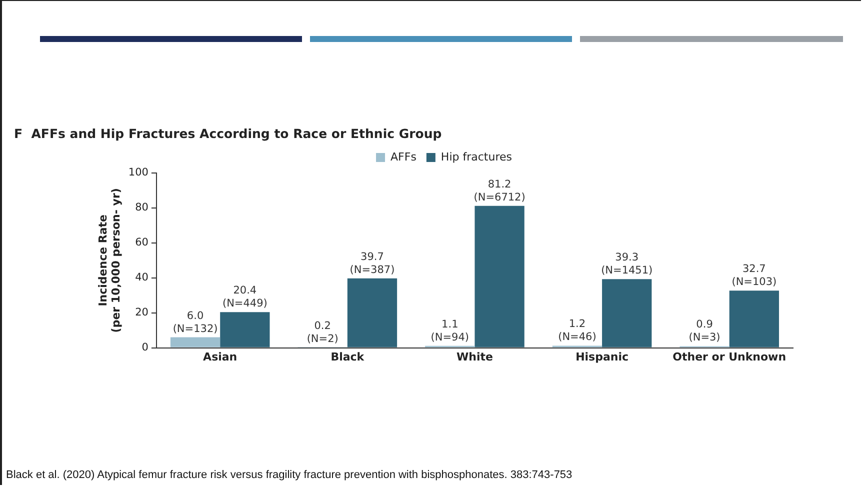  What do you see at coordinates (228, 133) in the screenshot?
I see `chart-title: F AFFs and Hip Fractures According to Race or Ethnic Group` at bounding box center [228, 133].